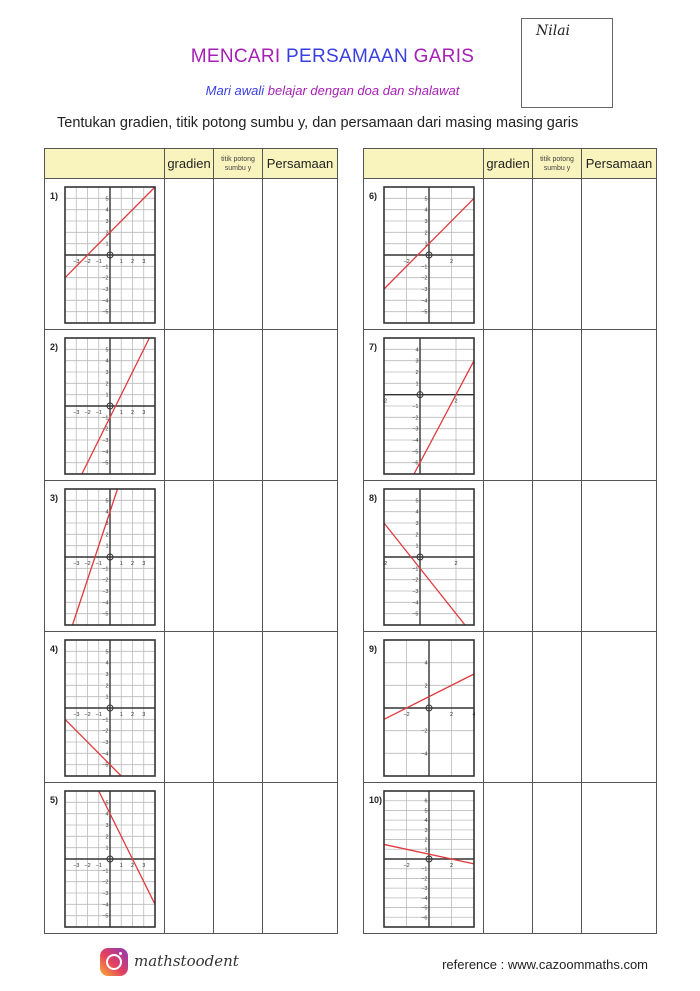  I want to click on title-part: MENCARI, so click(238, 56).